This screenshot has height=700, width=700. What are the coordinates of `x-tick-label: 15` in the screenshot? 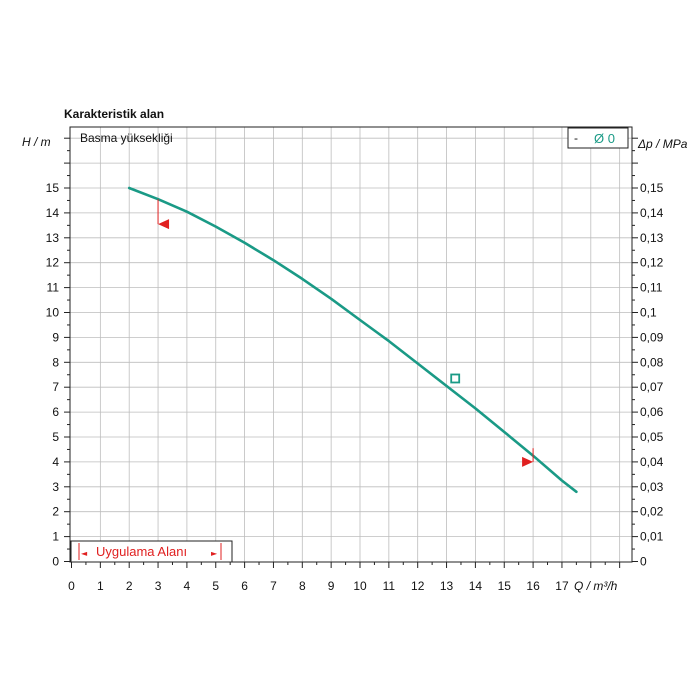 It's located at (505, 586).